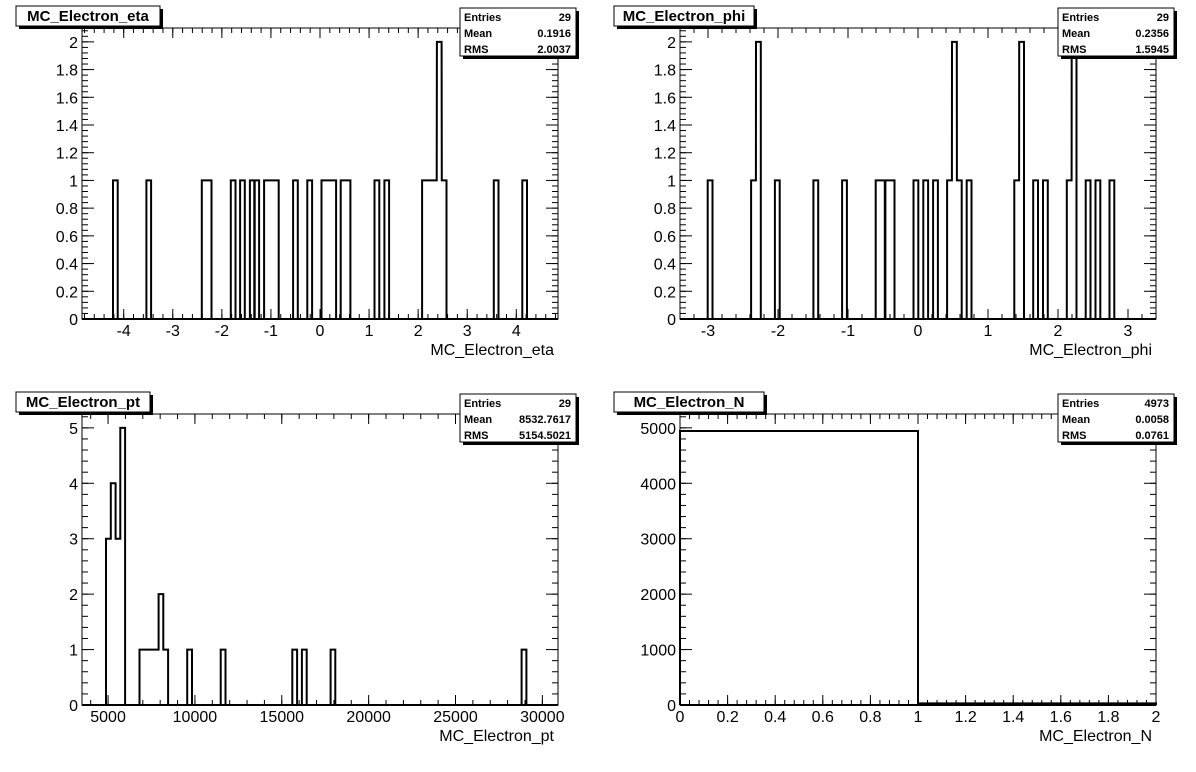 The width and height of the screenshot is (1196, 772). What do you see at coordinates (455, 717) in the screenshot?
I see `x-tick-label: 25000` at bounding box center [455, 717].